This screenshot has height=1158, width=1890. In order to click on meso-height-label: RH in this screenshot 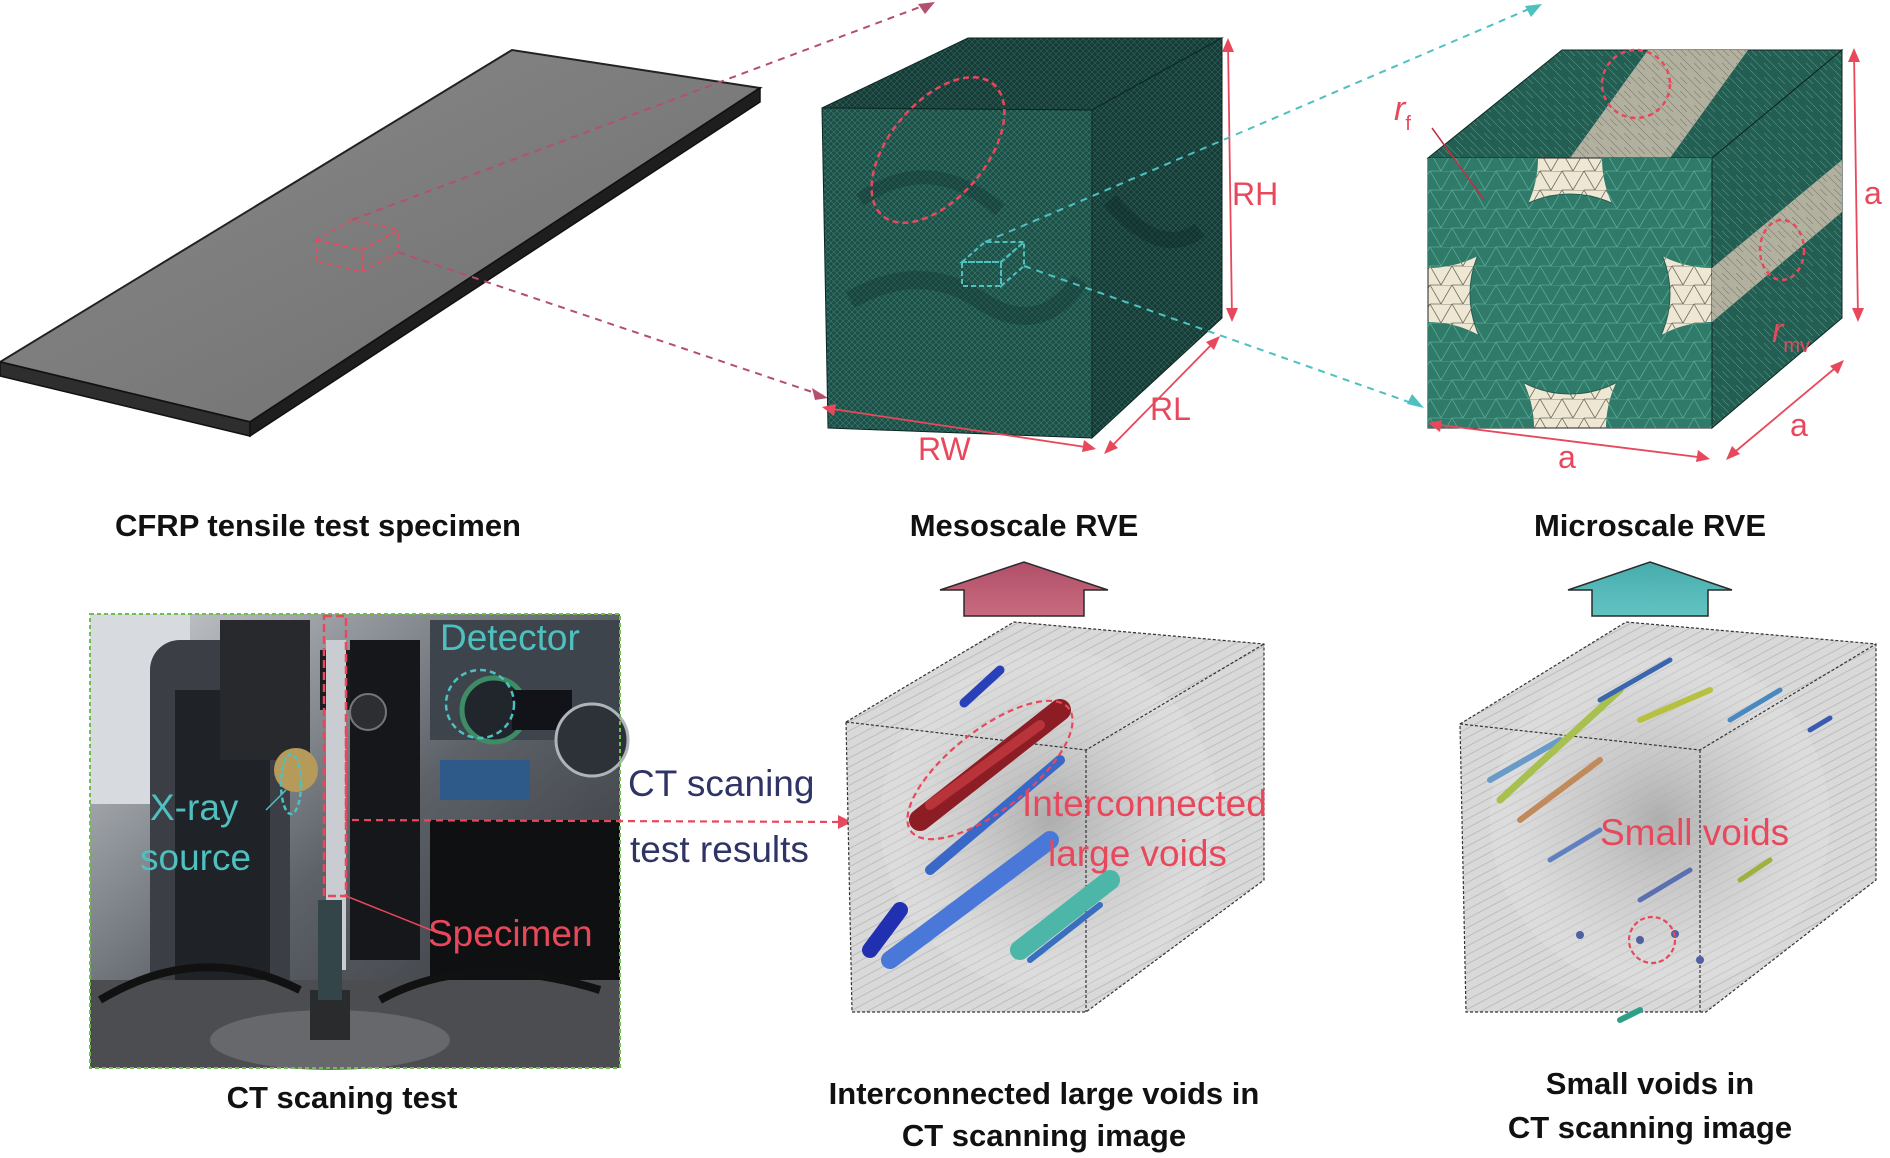, I will do `click(1255, 194)`.